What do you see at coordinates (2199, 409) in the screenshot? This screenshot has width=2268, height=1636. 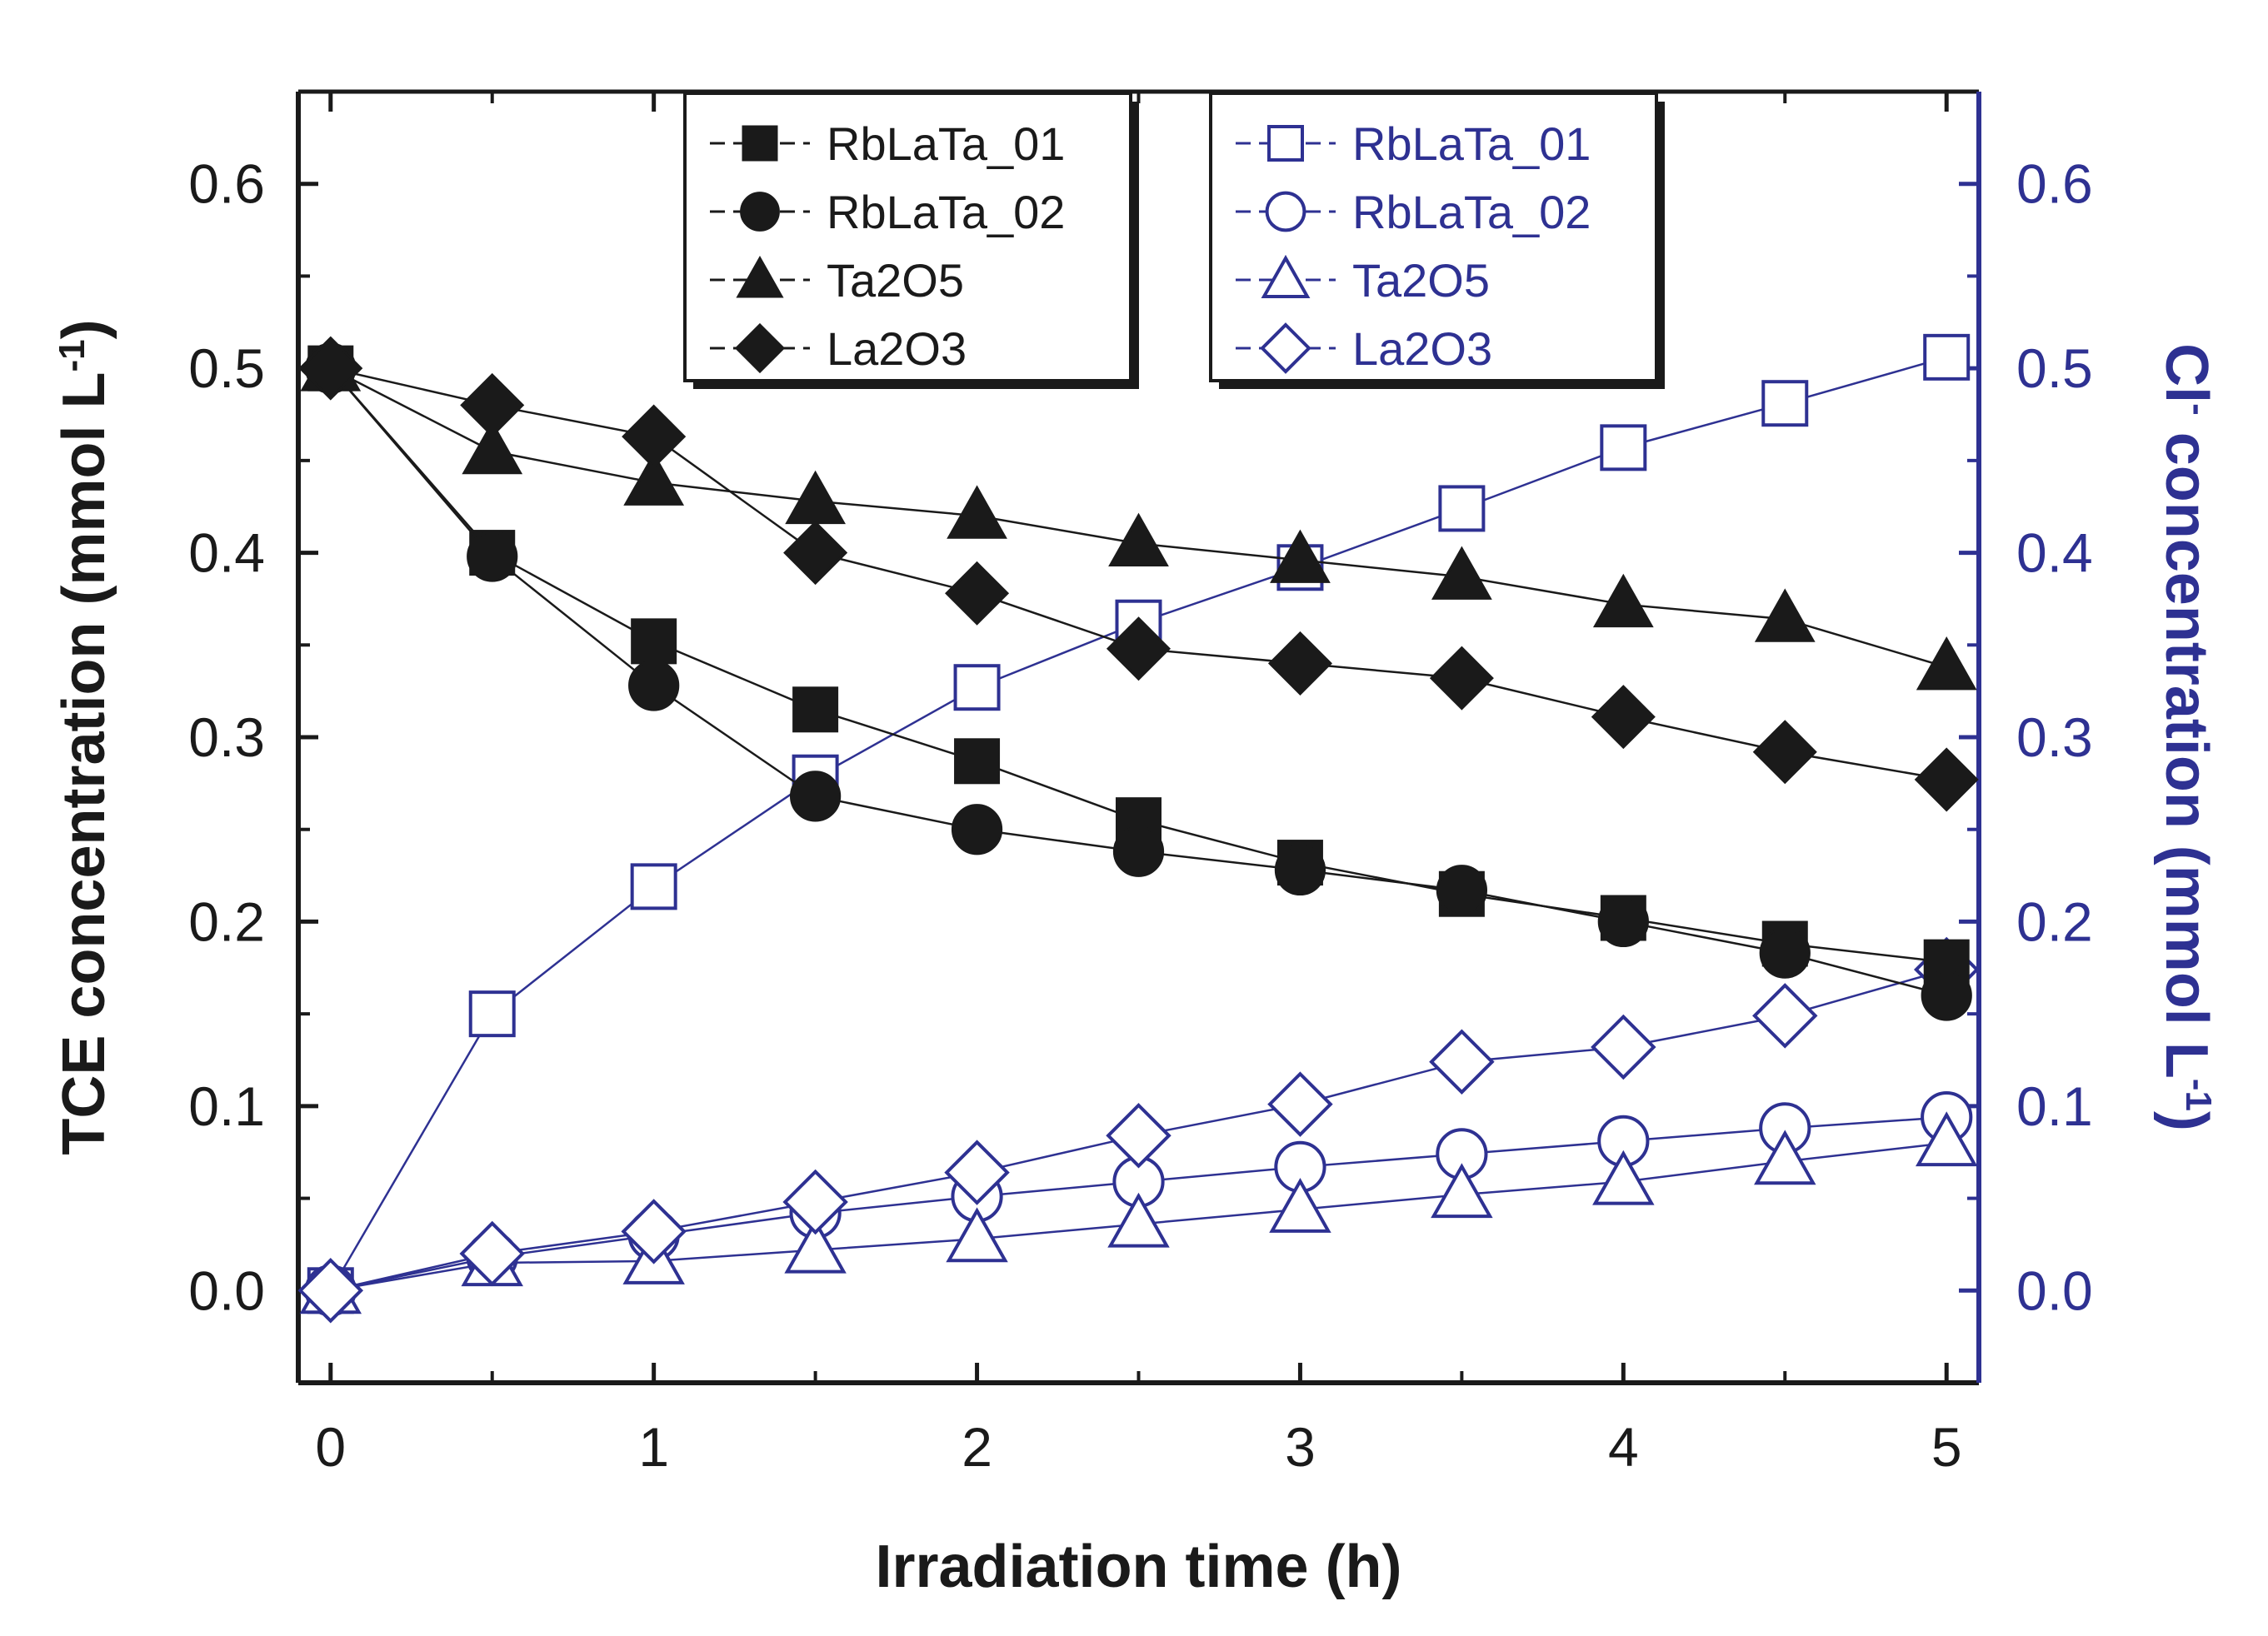 I see `right-axis-title-superscript-1: -` at bounding box center [2199, 409].